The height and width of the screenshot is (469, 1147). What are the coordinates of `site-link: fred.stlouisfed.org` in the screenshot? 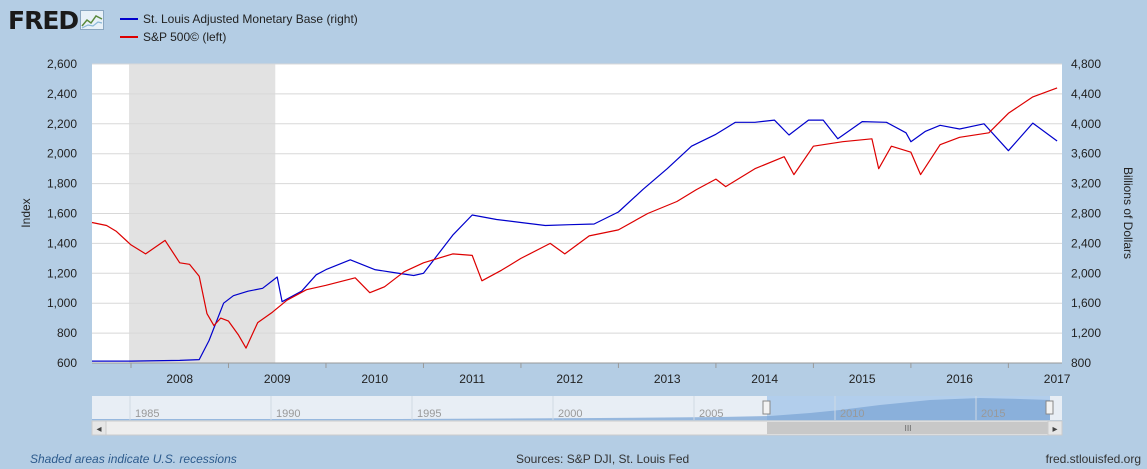 It's located at (1093, 459).